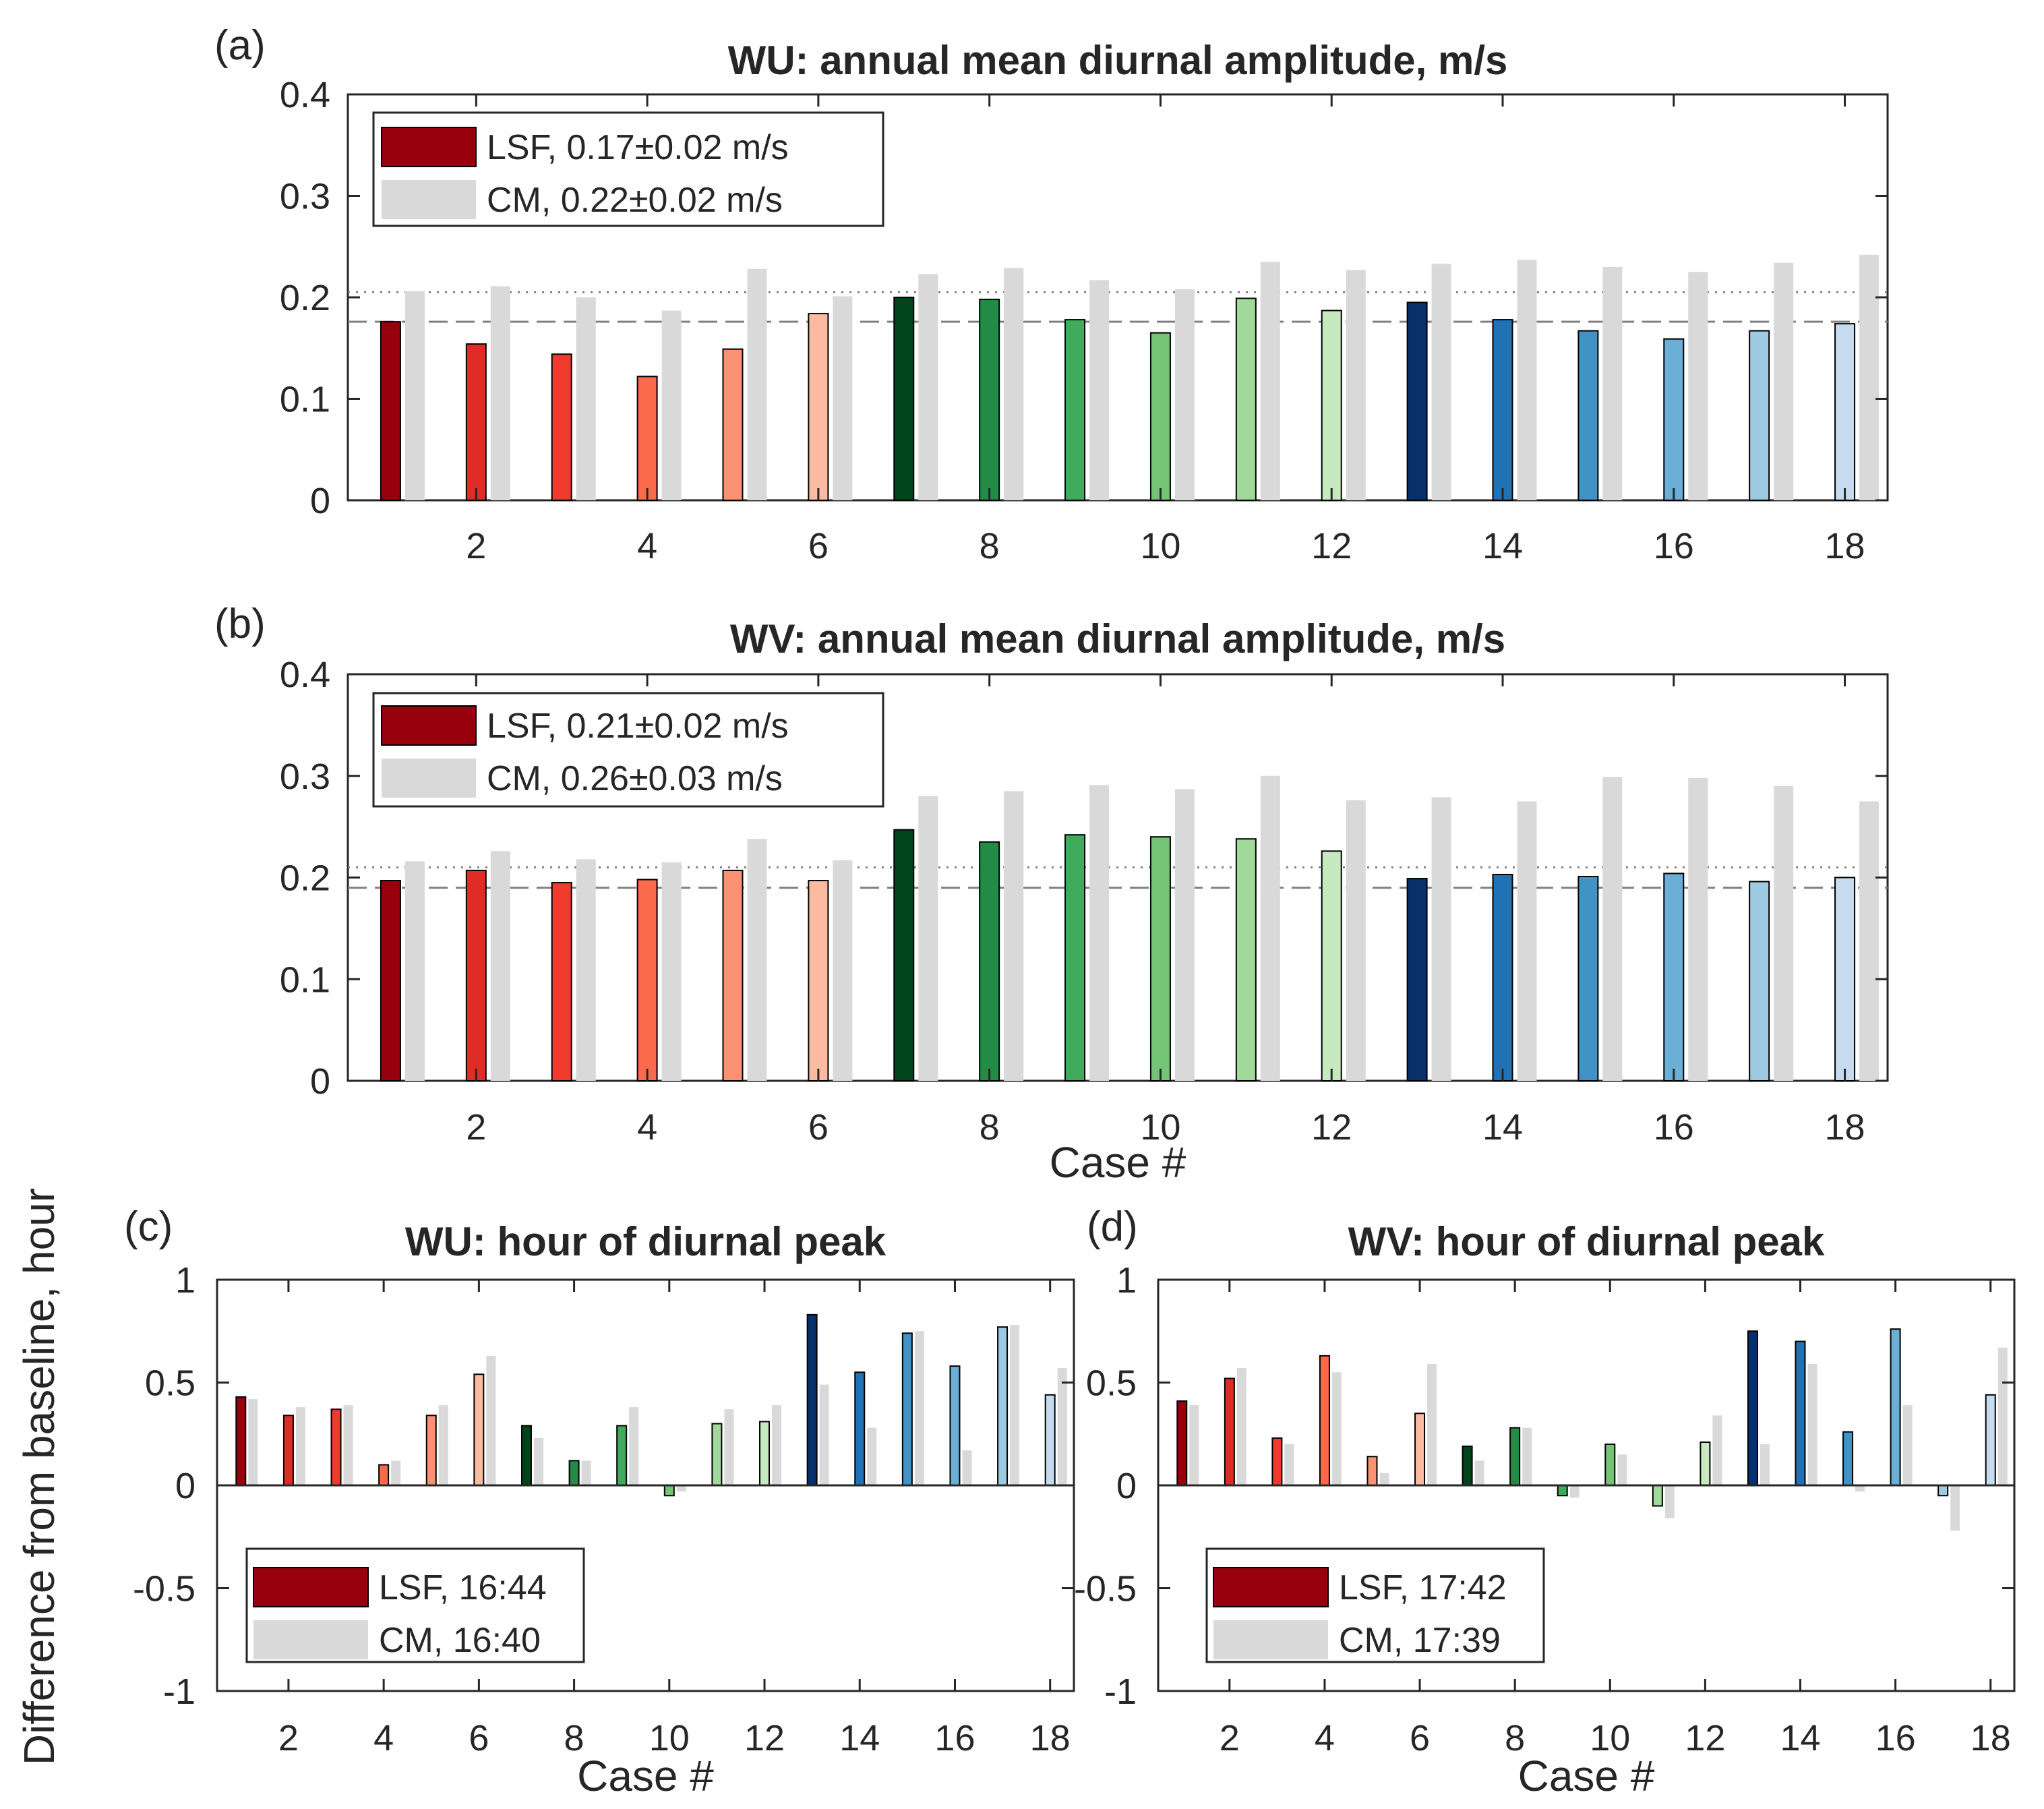  I want to click on y-tick-label: -0.5, so click(1105, 1589).